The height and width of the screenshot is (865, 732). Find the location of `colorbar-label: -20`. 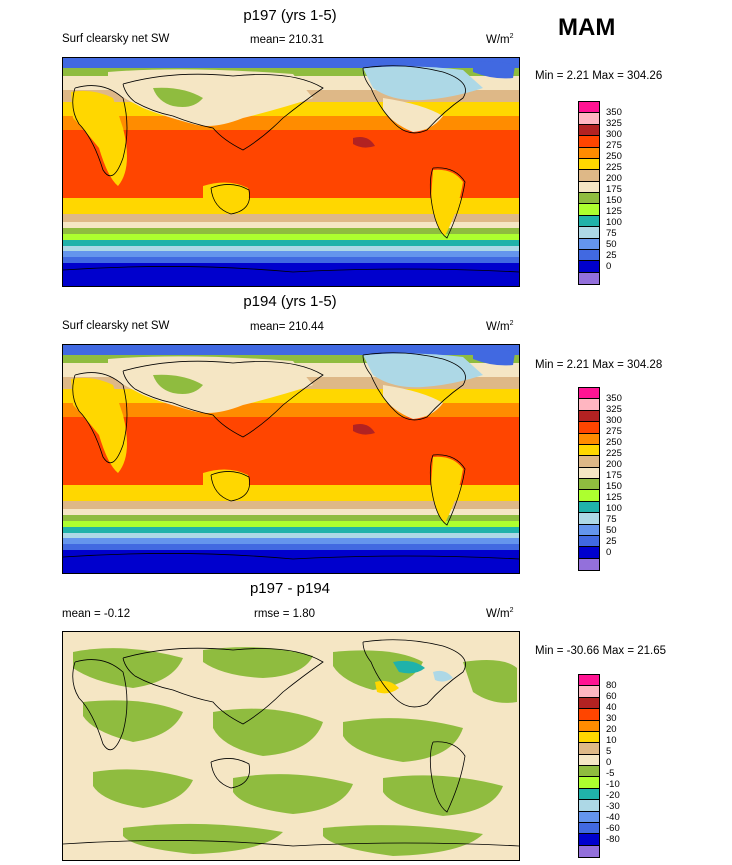

colorbar-label: -20 is located at coordinates (613, 795).